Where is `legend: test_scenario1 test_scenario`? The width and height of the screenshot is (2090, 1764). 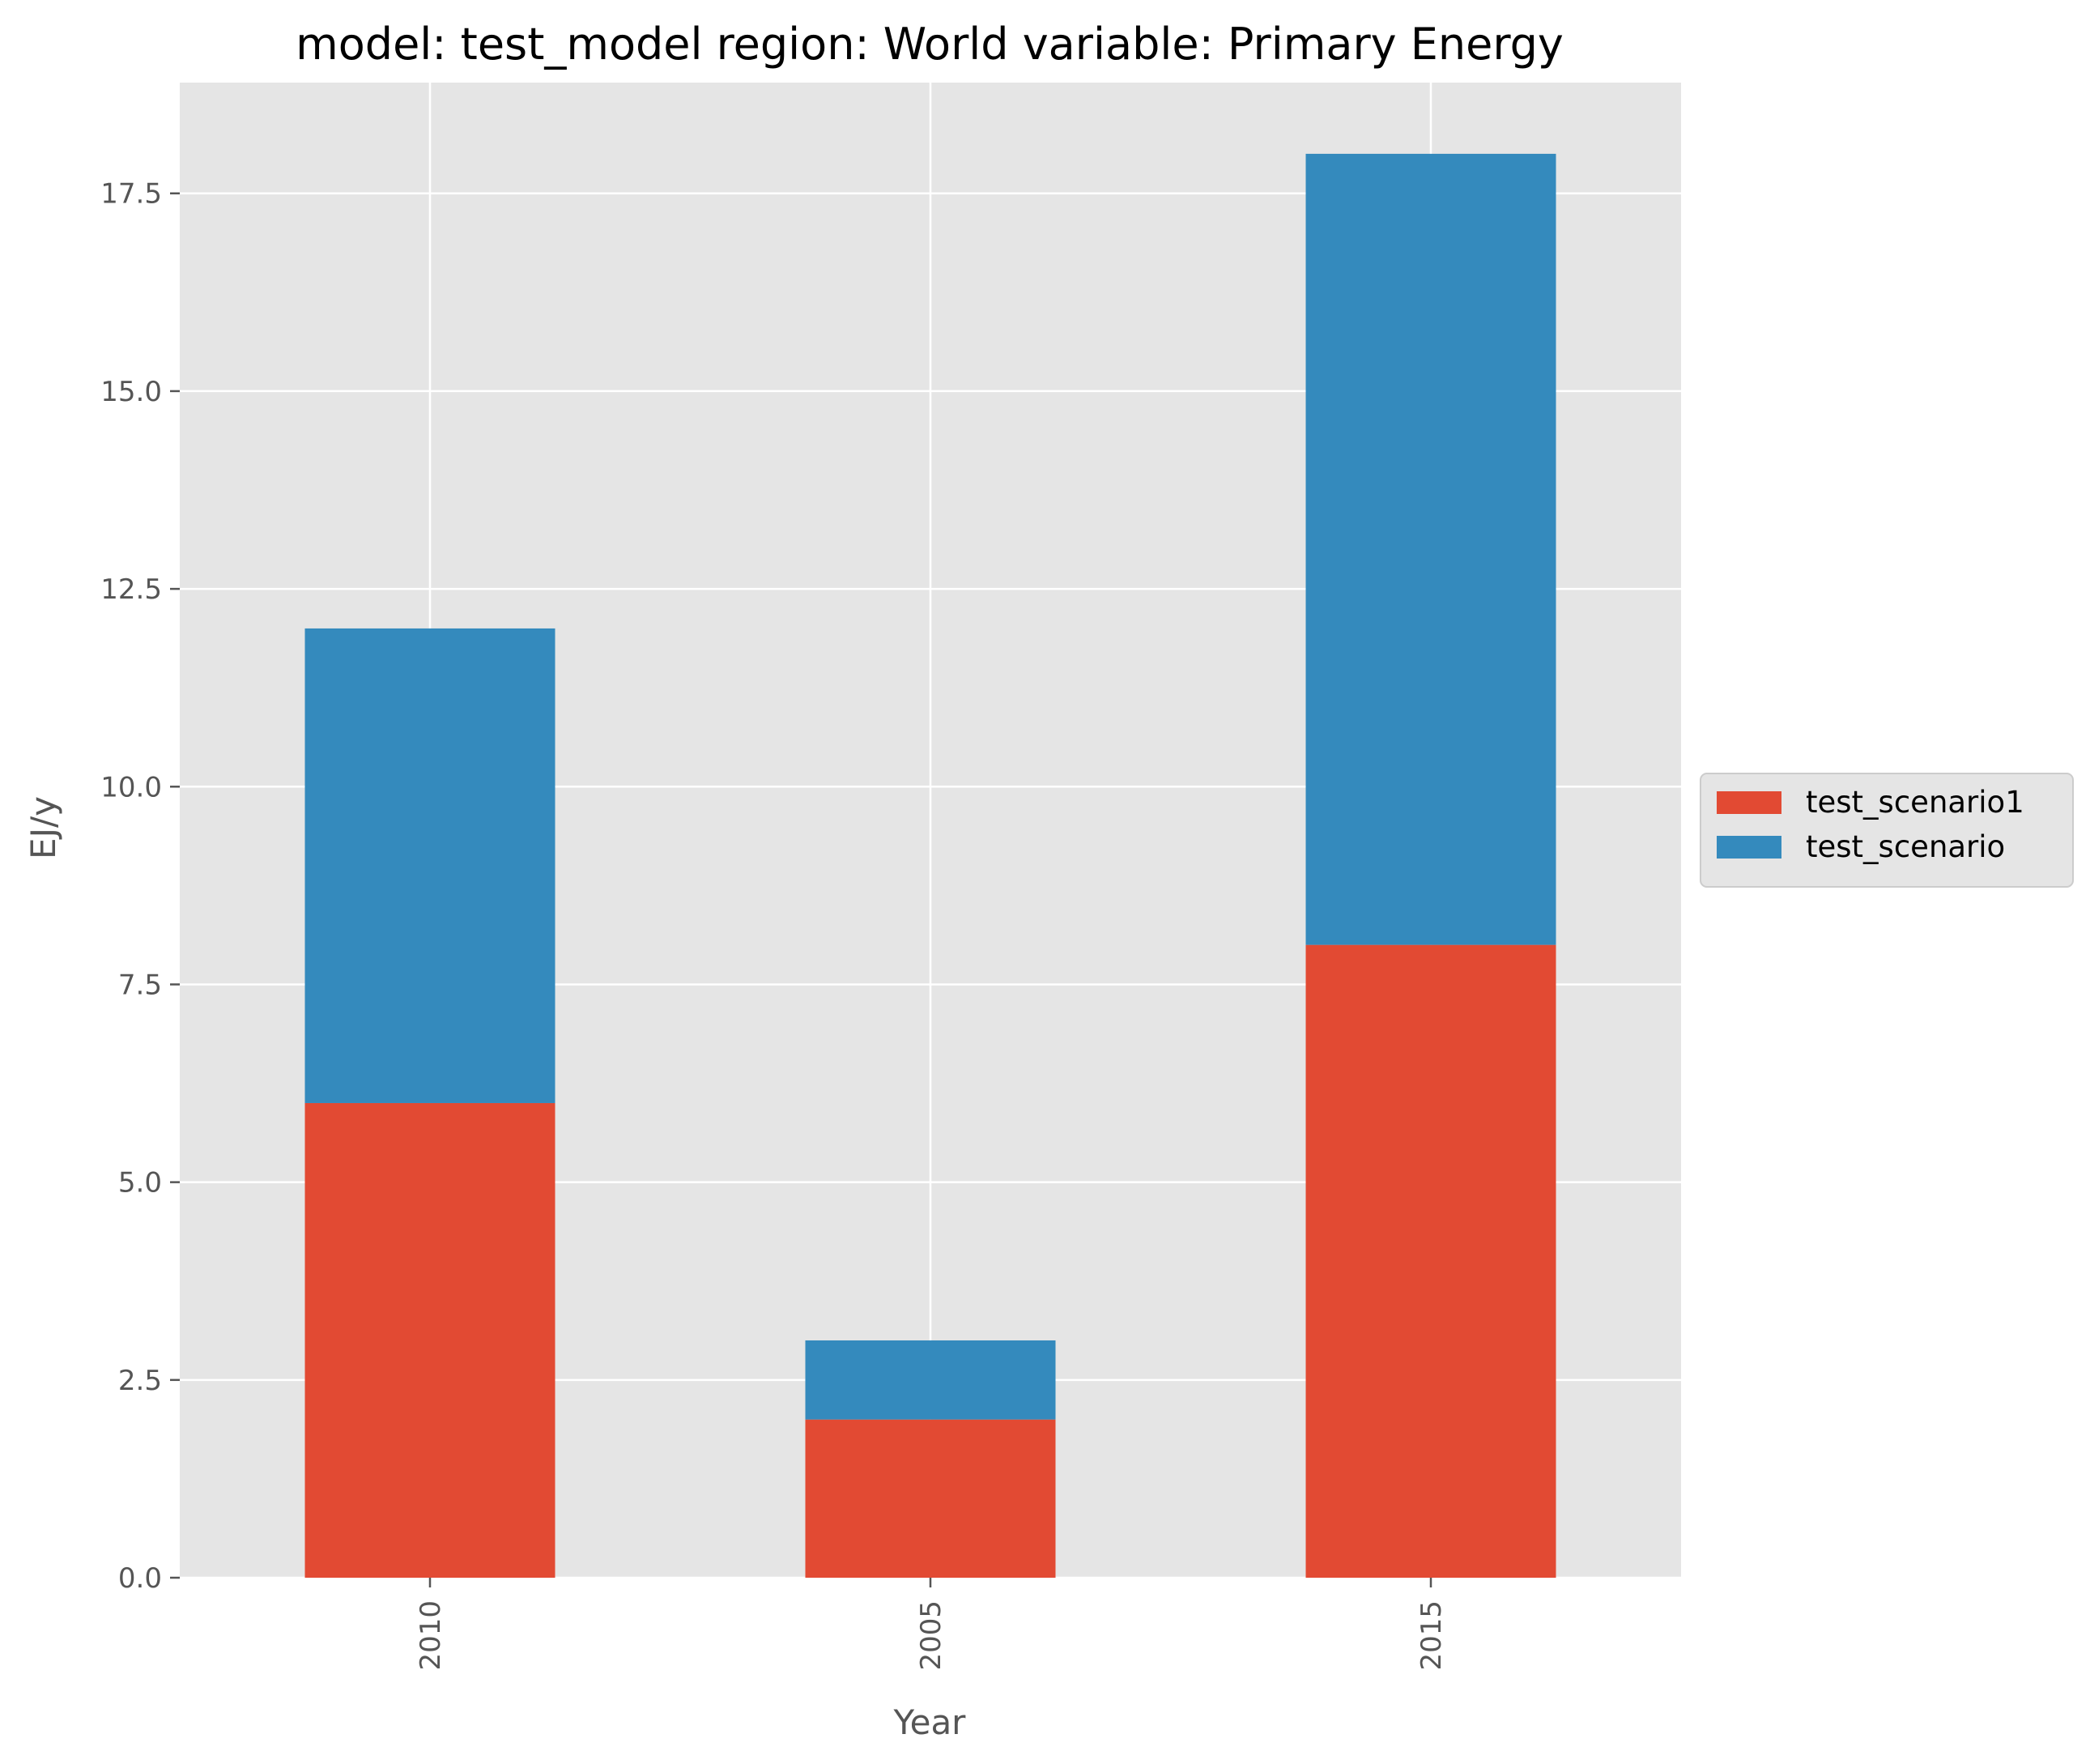
legend: test_scenario1 test_scenario is located at coordinates (1887, 830).